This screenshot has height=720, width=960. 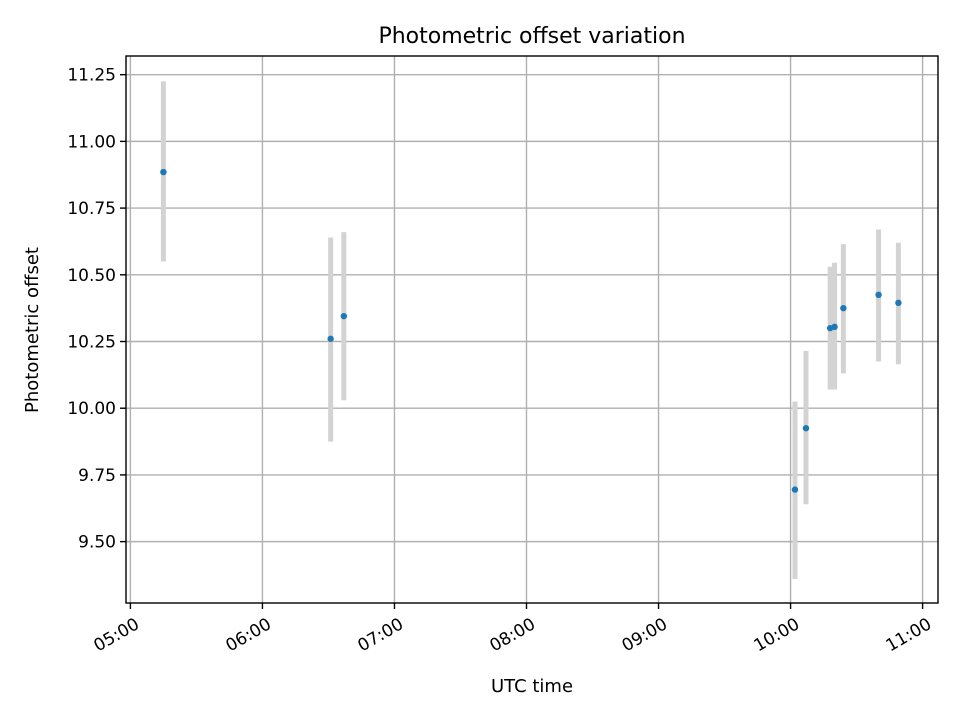 I want to click on y-tick-label: 10.25, so click(x=91, y=343).